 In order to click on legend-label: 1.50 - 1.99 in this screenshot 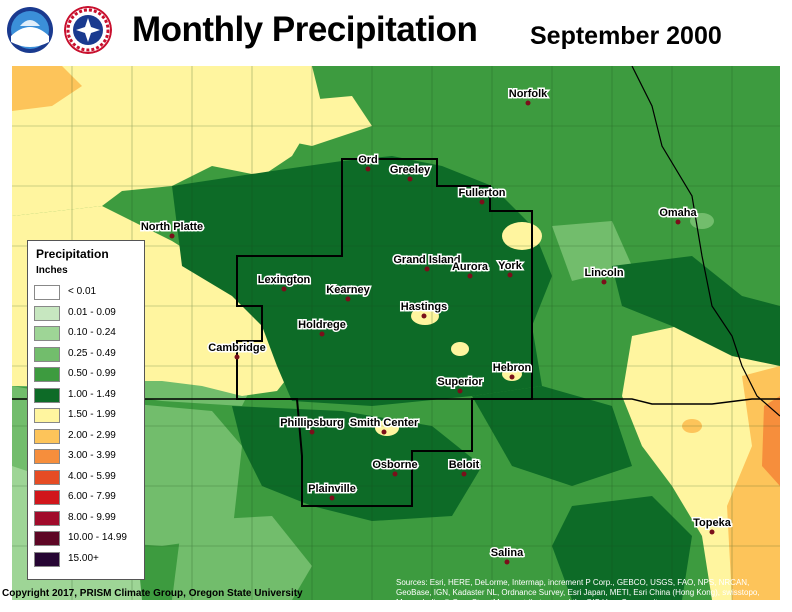, I will do `click(92, 414)`.